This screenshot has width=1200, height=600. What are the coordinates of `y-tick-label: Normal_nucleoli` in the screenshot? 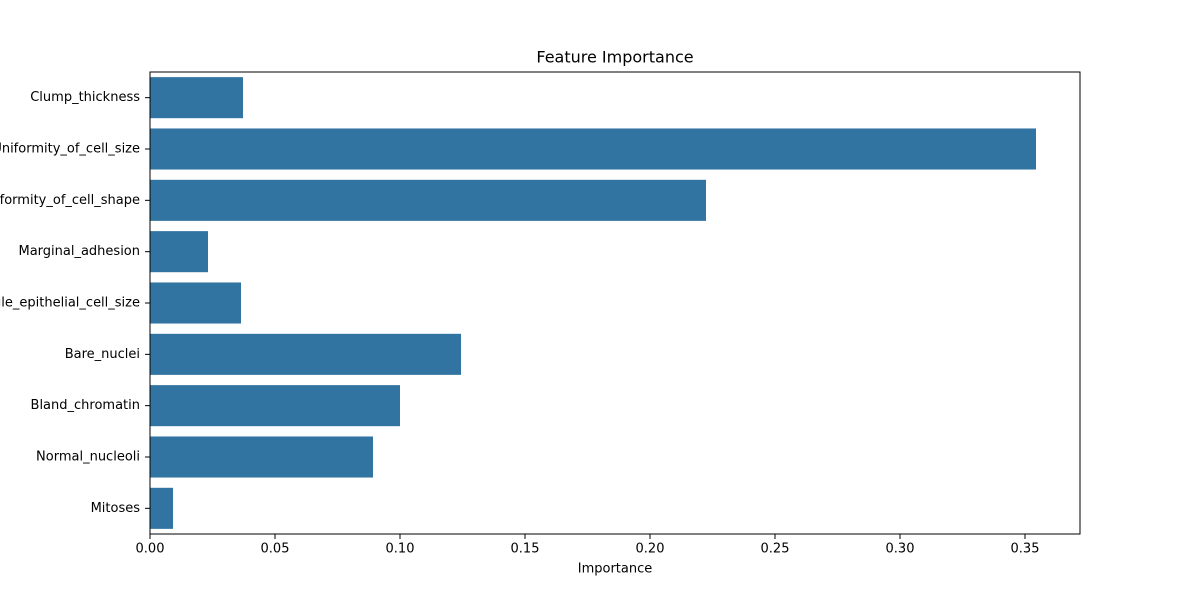 It's located at (88, 457).